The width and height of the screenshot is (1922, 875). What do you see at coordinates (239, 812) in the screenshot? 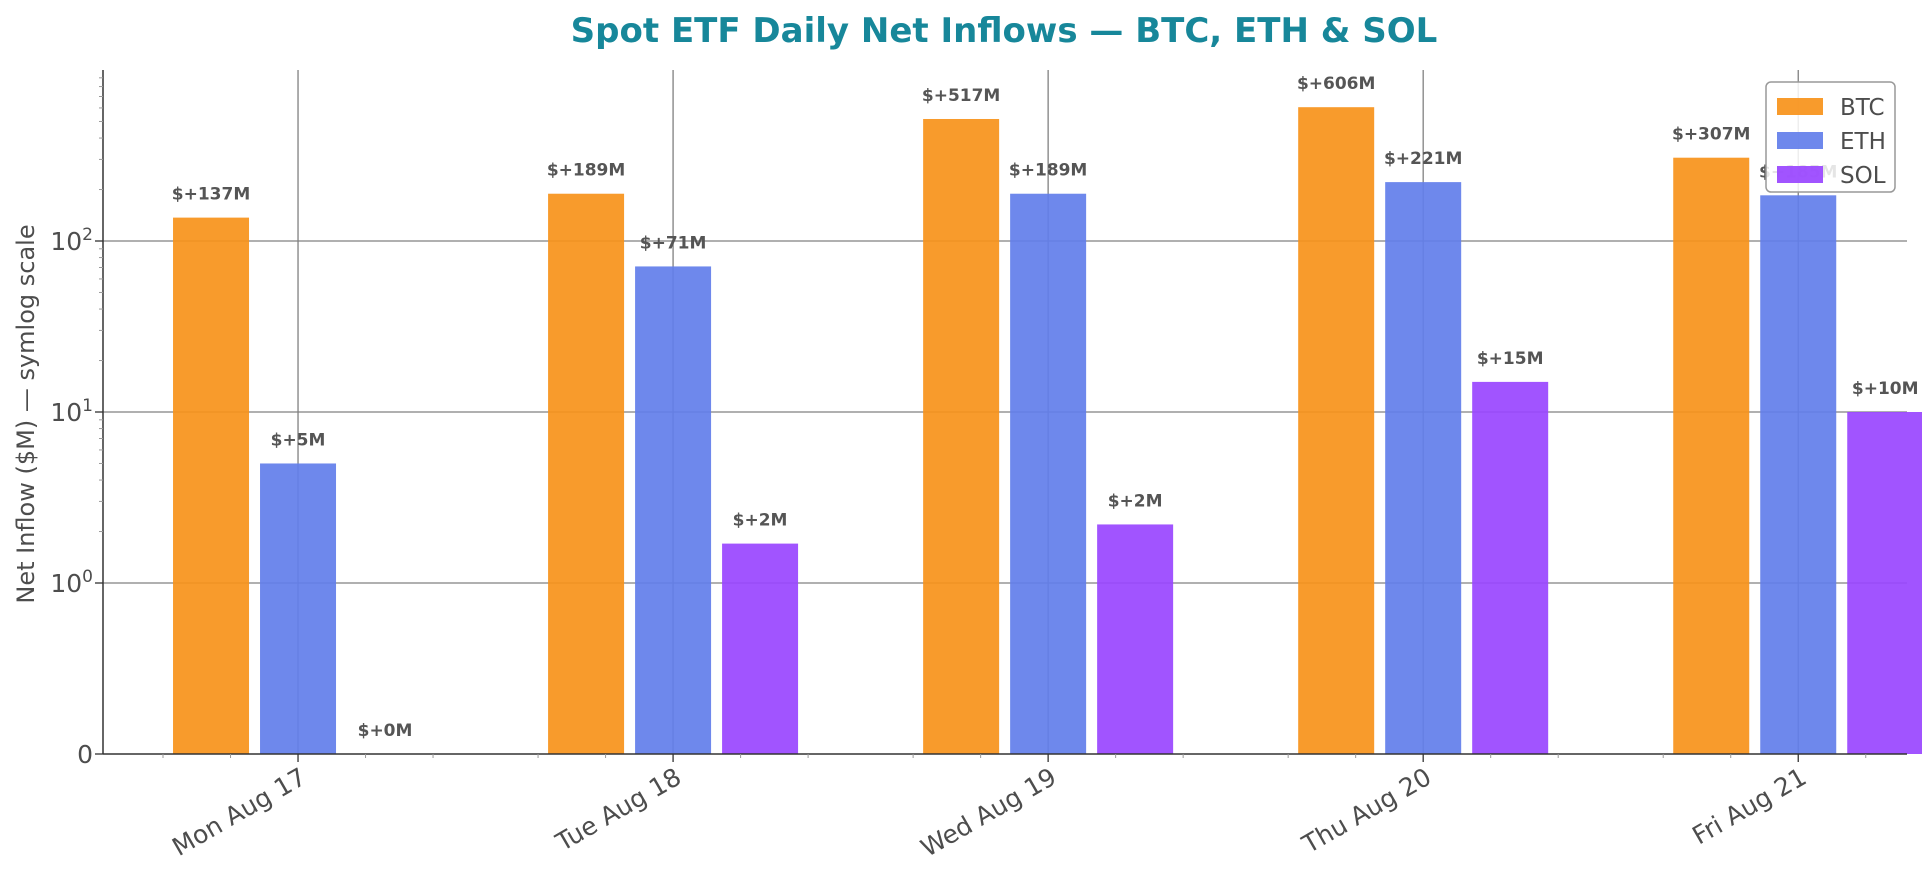
I see `x-tick-label: Mon Aug 17` at bounding box center [239, 812].